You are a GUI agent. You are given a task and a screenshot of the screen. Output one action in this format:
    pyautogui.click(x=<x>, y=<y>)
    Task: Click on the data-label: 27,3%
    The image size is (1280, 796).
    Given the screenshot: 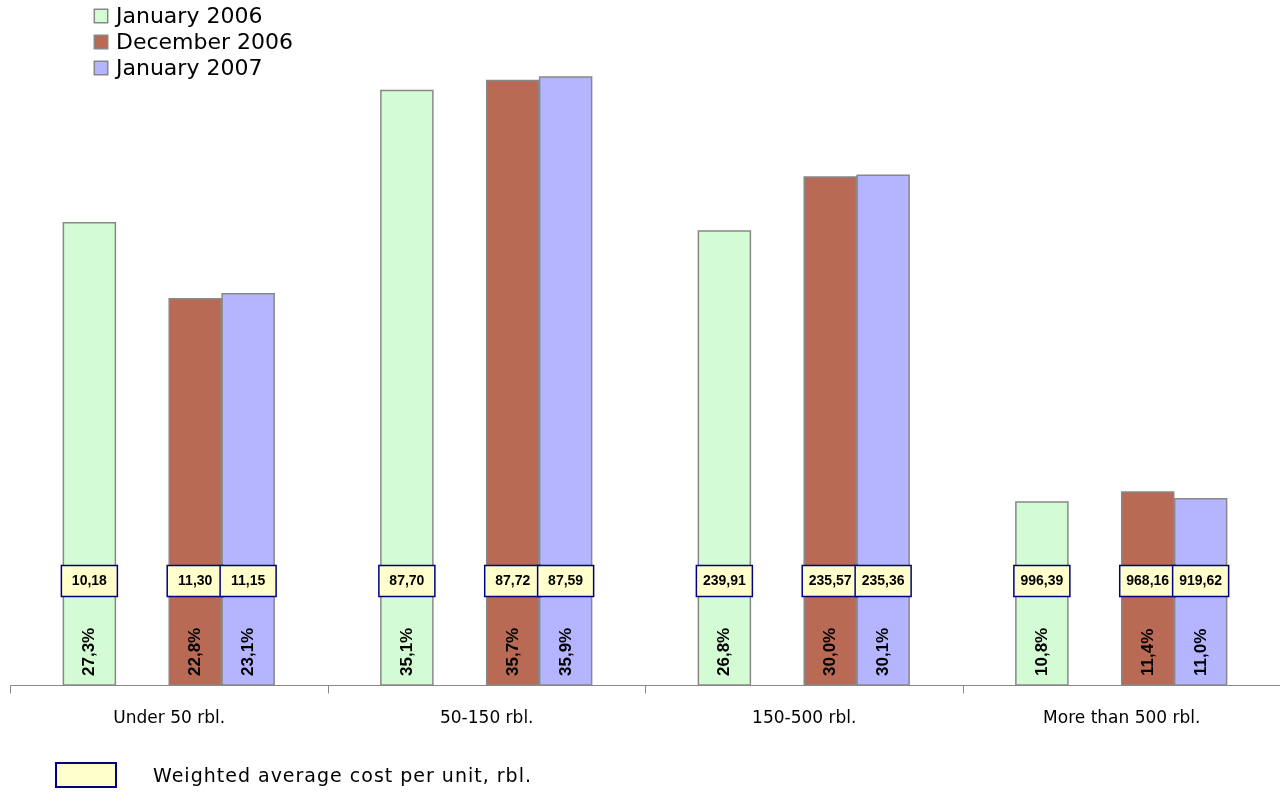 What is the action you would take?
    pyautogui.click(x=89, y=651)
    